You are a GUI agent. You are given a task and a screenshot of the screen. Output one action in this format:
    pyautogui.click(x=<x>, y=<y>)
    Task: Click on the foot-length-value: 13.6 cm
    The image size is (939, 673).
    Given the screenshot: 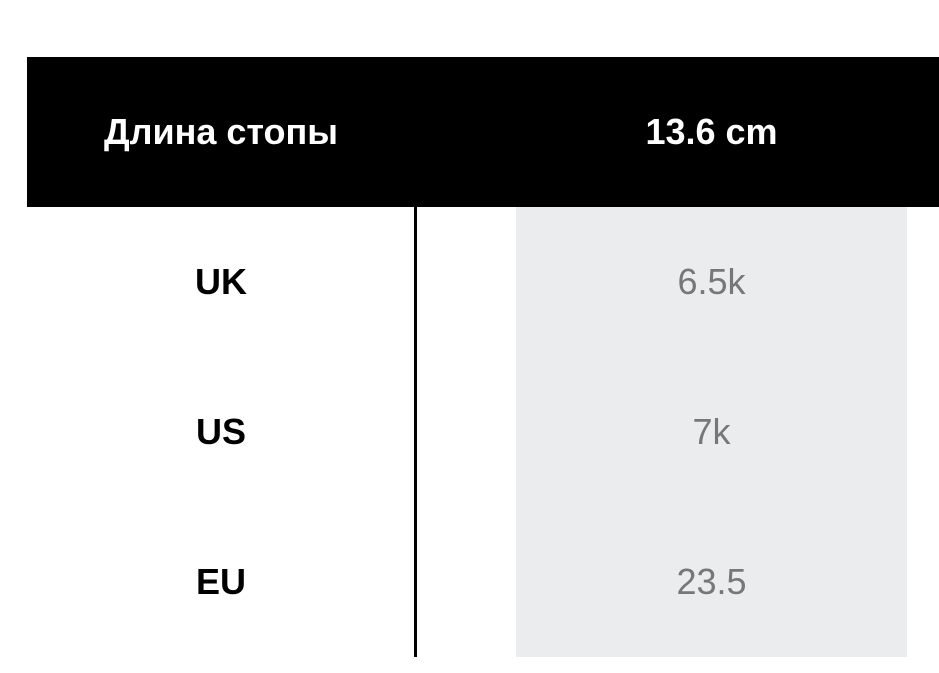 What is the action you would take?
    pyautogui.click(x=711, y=131)
    